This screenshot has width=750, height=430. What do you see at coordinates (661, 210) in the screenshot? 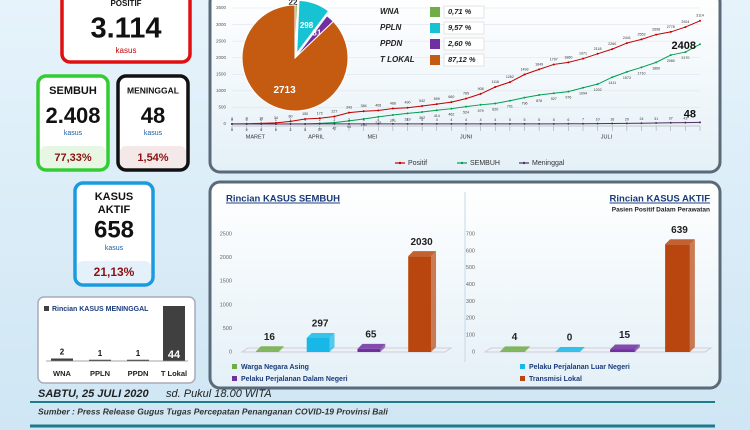
I see `chart-subtitle: Pasien Positif Dalam Perawatan` at bounding box center [661, 210].